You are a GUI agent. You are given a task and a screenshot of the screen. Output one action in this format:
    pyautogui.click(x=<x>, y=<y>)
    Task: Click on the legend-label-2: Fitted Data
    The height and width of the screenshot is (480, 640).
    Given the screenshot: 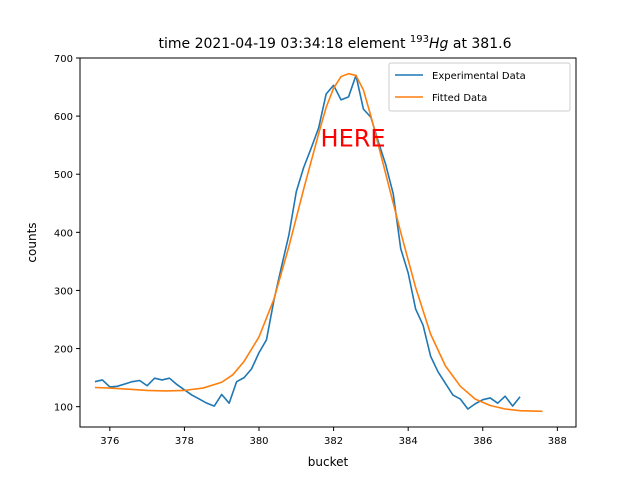 What is the action you would take?
    pyautogui.click(x=459, y=98)
    